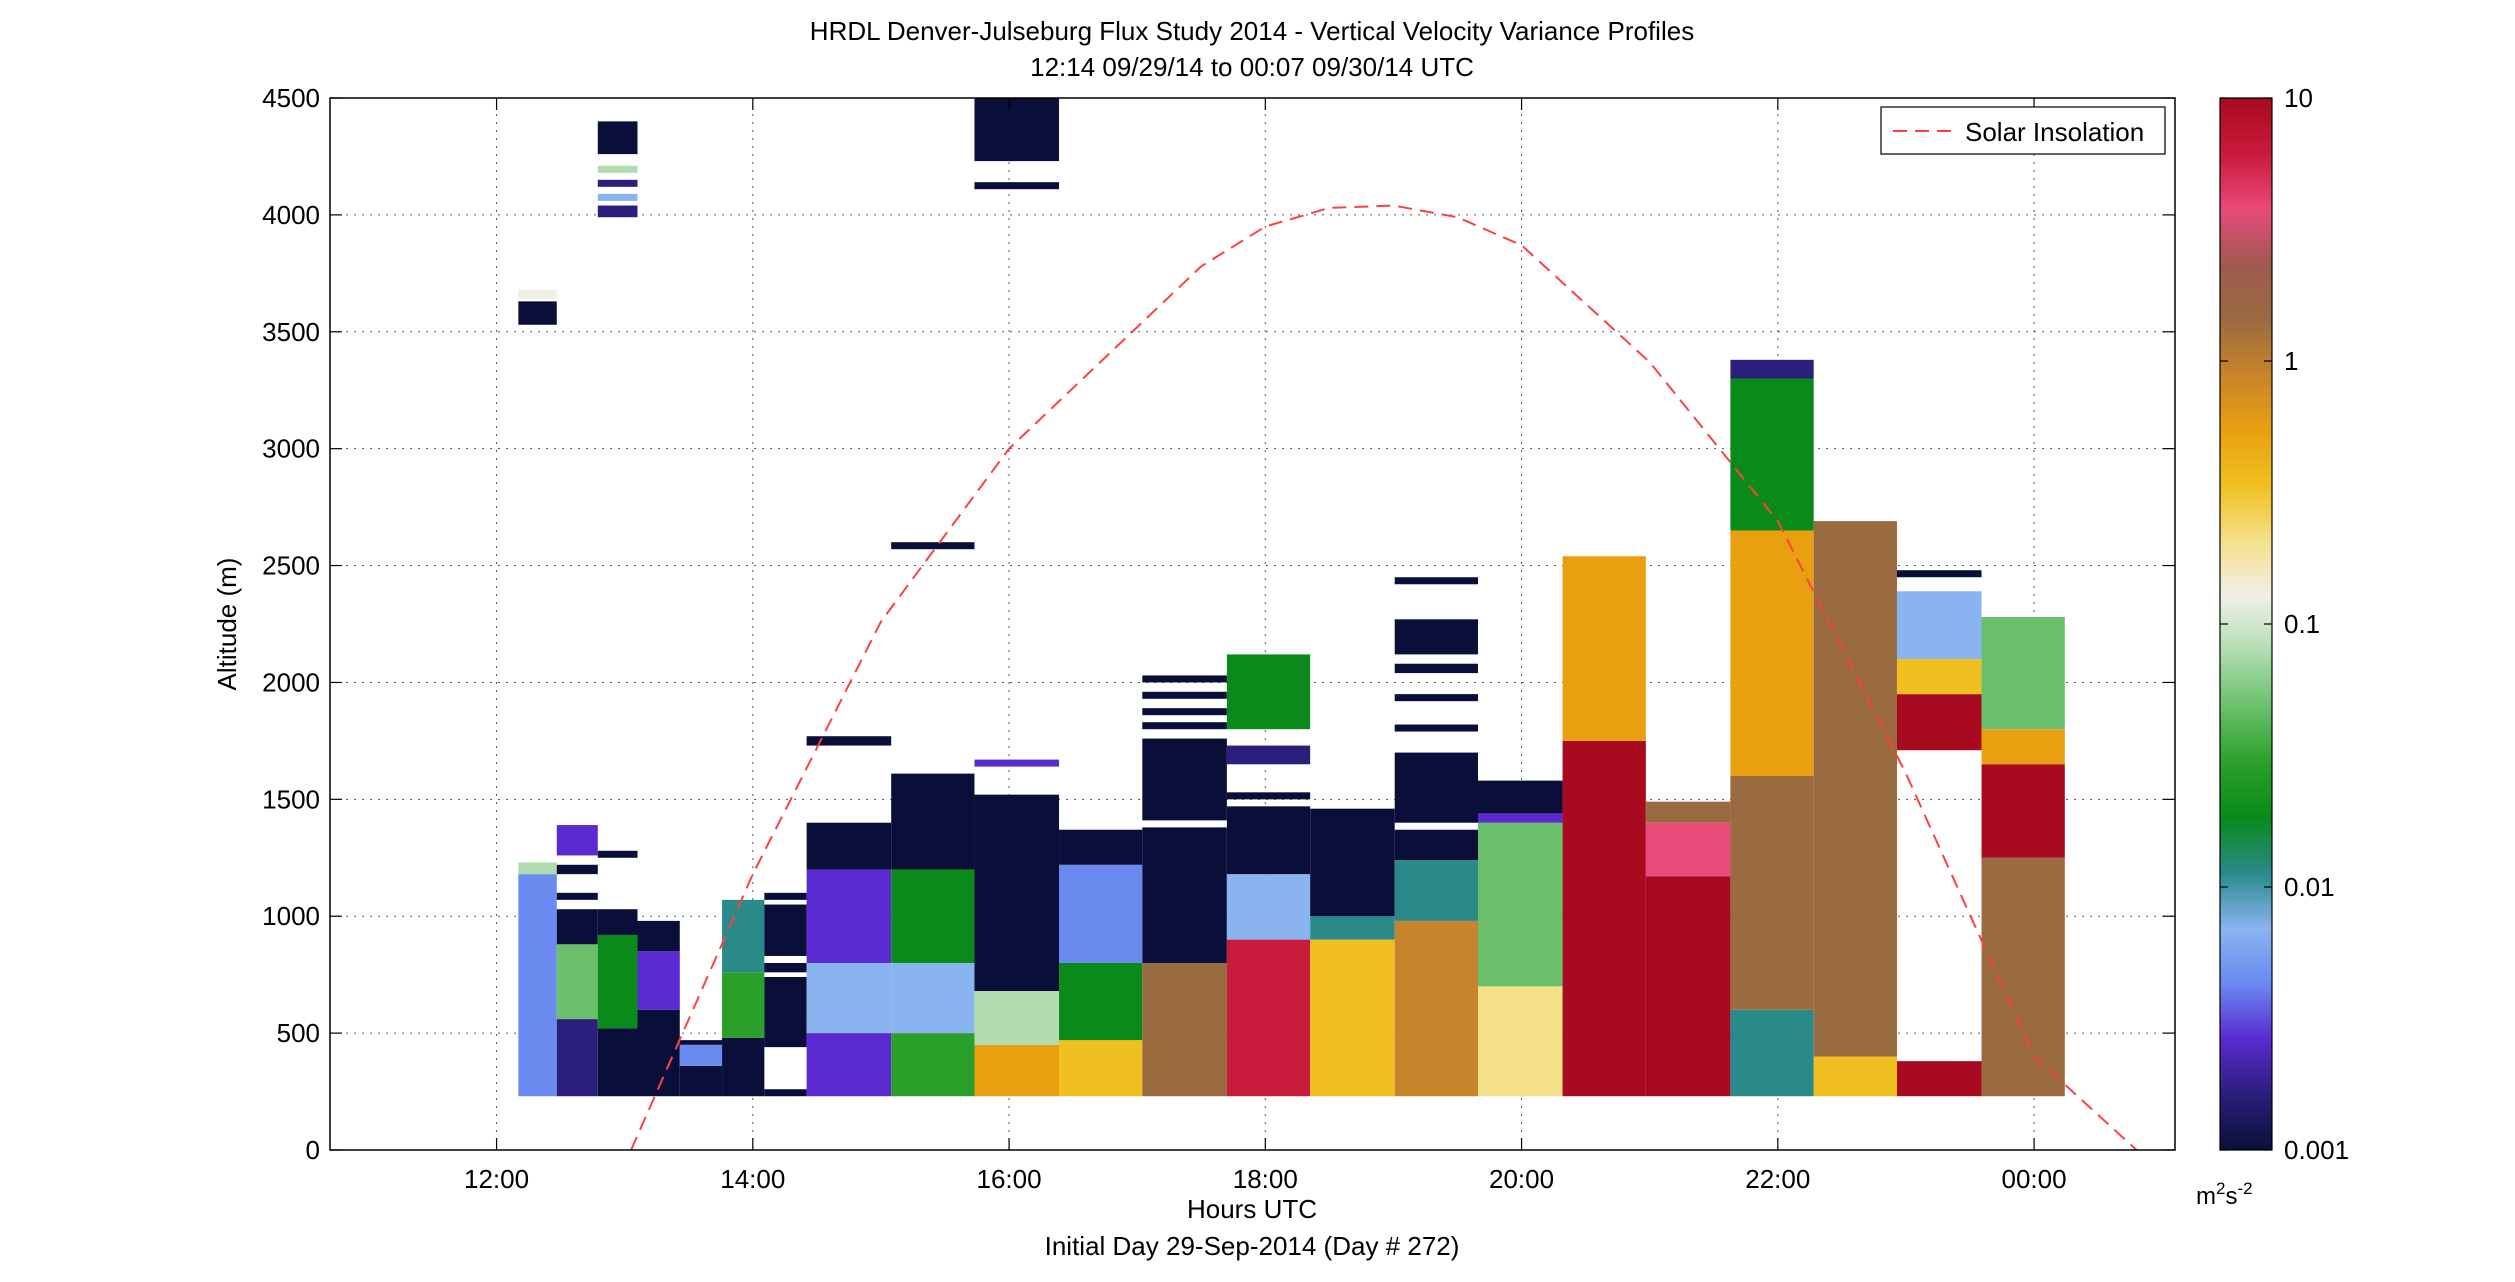 This screenshot has width=2515, height=1282. What do you see at coordinates (1521, 1179) in the screenshot?
I see `x-tick-label: 20:00` at bounding box center [1521, 1179].